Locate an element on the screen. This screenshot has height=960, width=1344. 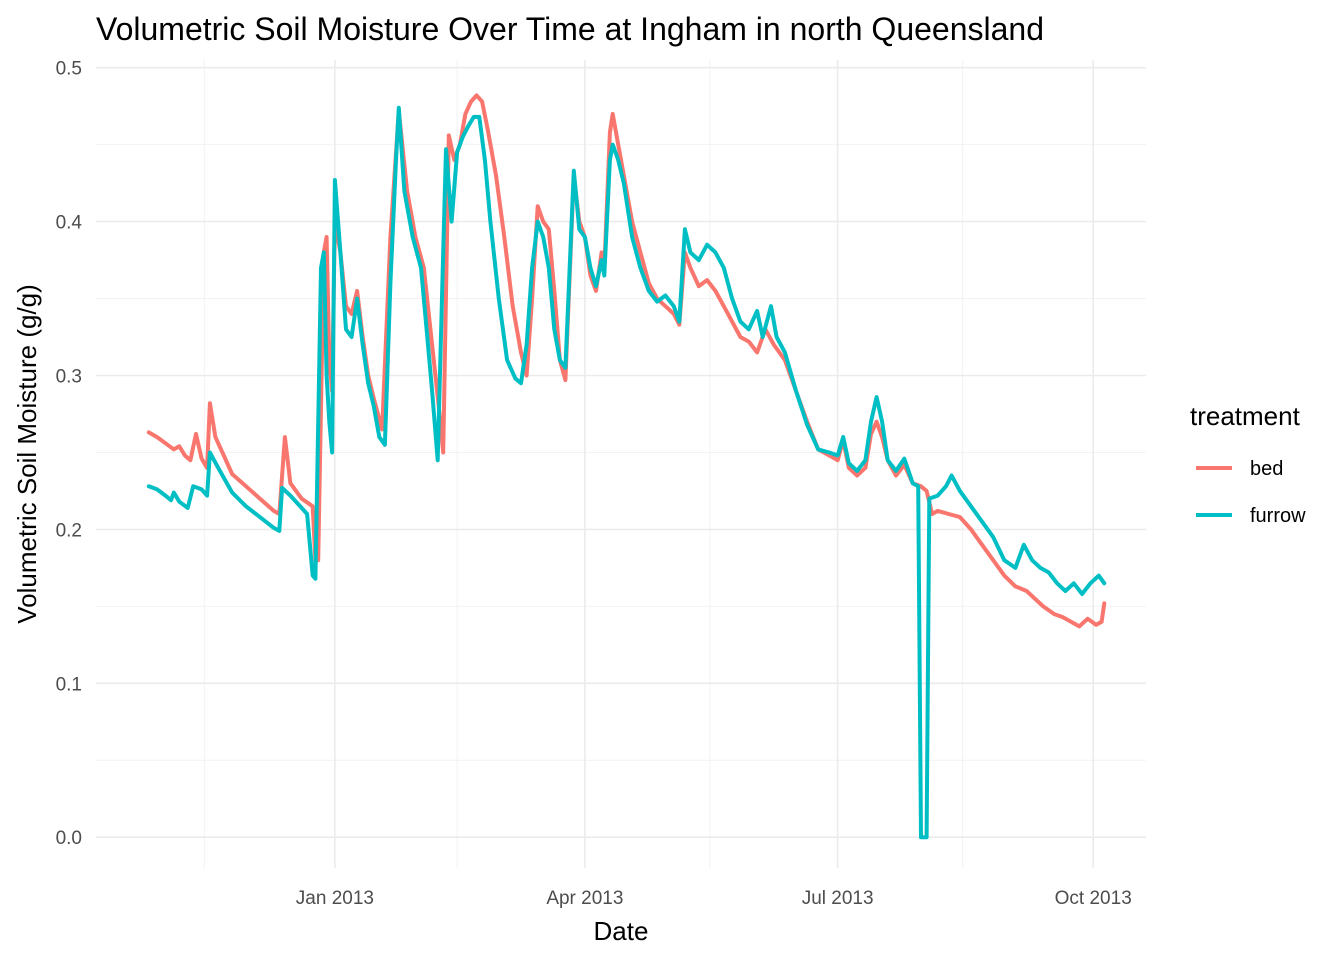
legend-title: treatment is located at coordinates (1245, 416).